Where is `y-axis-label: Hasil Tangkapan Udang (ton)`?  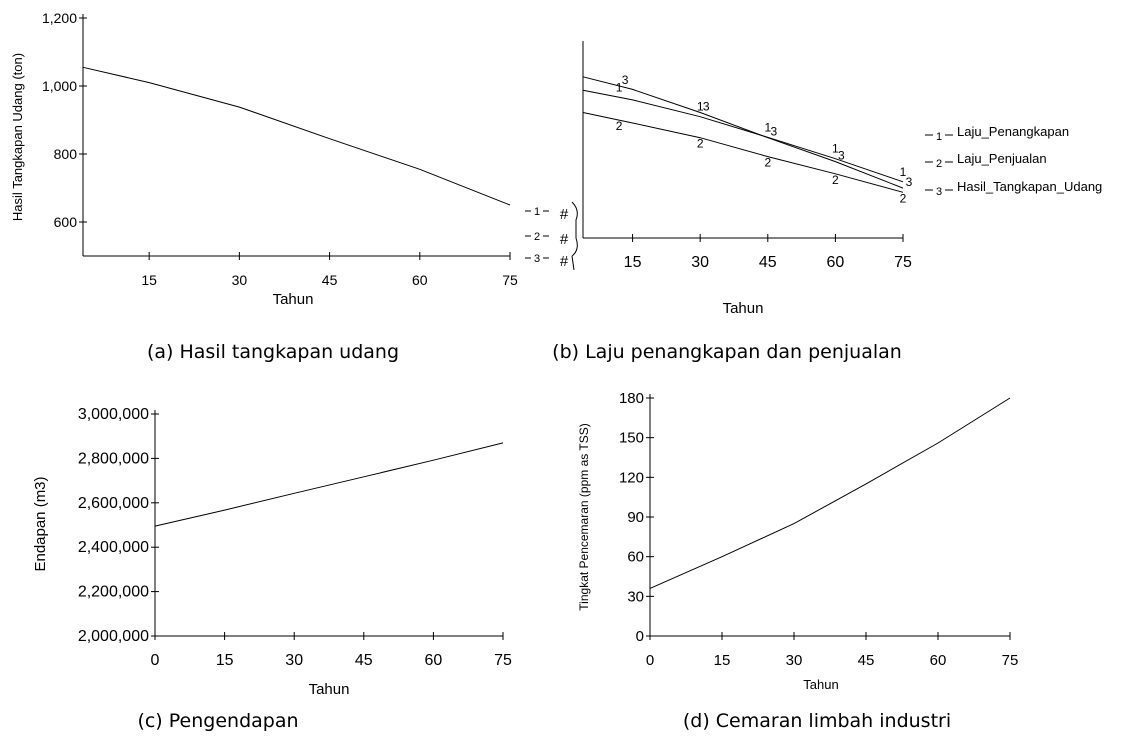
y-axis-label: Hasil Tangkapan Udang (ton) is located at coordinates (17, 137).